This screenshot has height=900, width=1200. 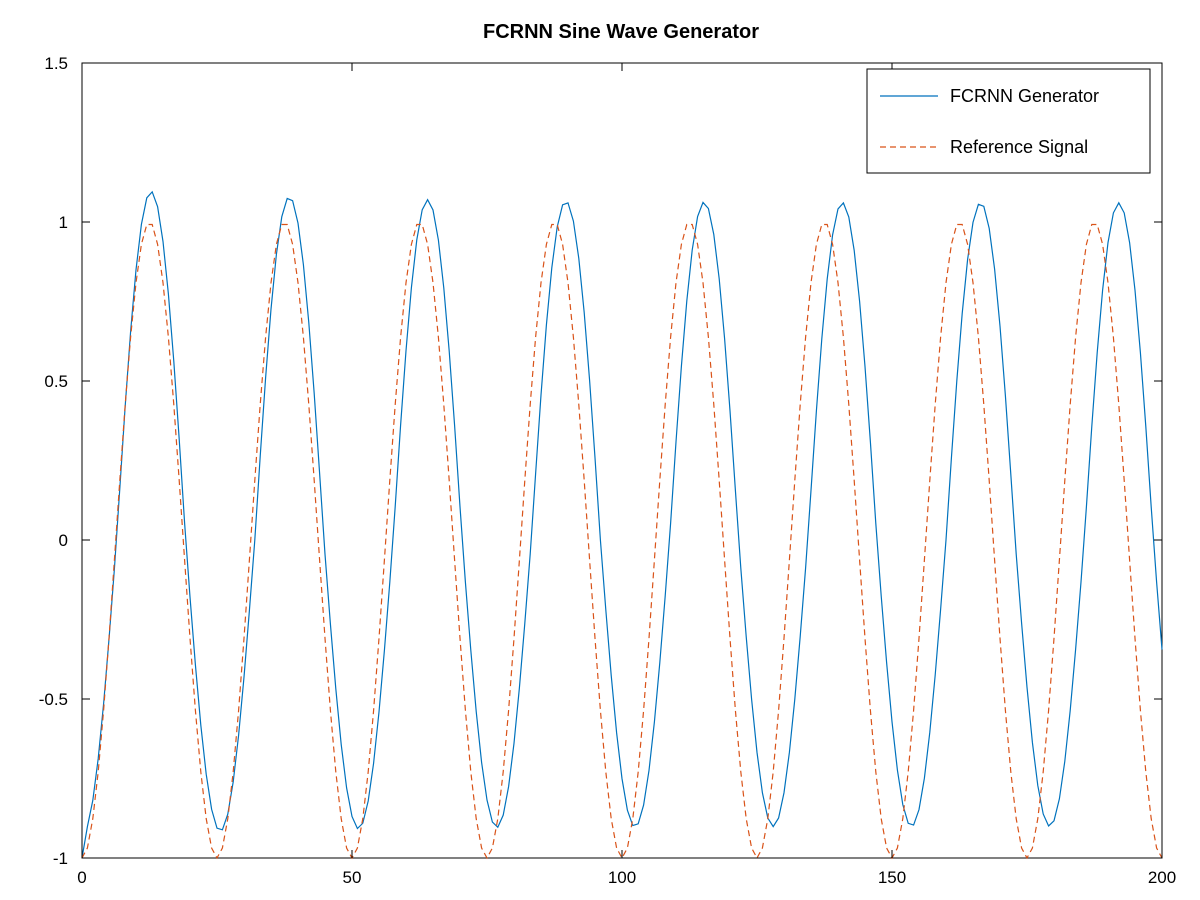 I want to click on y-tick-label: 1, so click(x=63, y=222).